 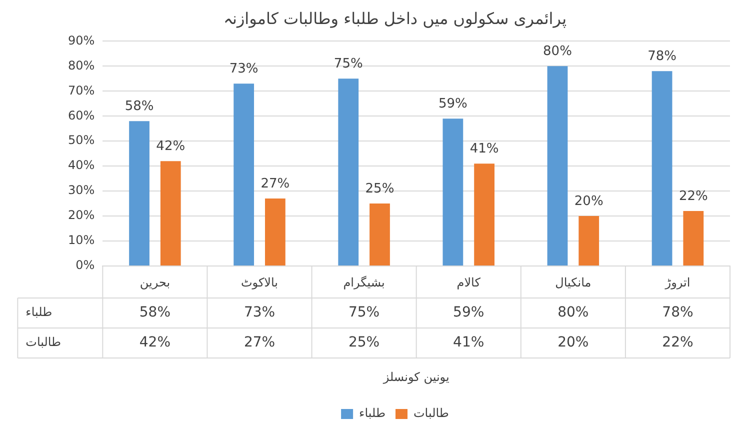 What do you see at coordinates (573, 342) in the screenshot?
I see `data-label: 20%` at bounding box center [573, 342].